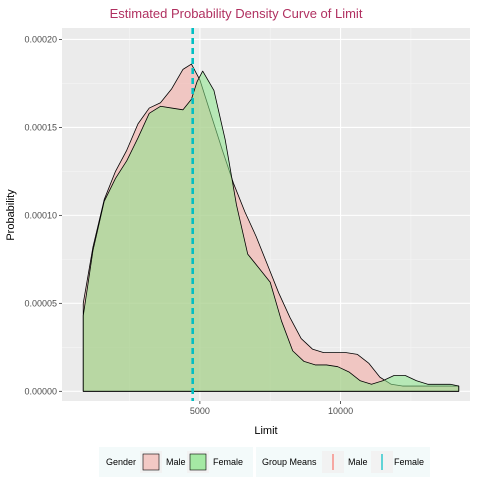  I want to click on legend-means-title: Group Means, so click(289, 462).